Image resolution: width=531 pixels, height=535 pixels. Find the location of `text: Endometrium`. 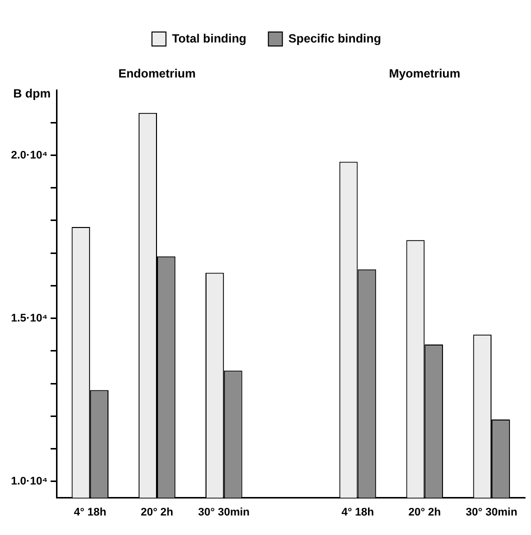

text: Endometrium is located at coordinates (157, 73).